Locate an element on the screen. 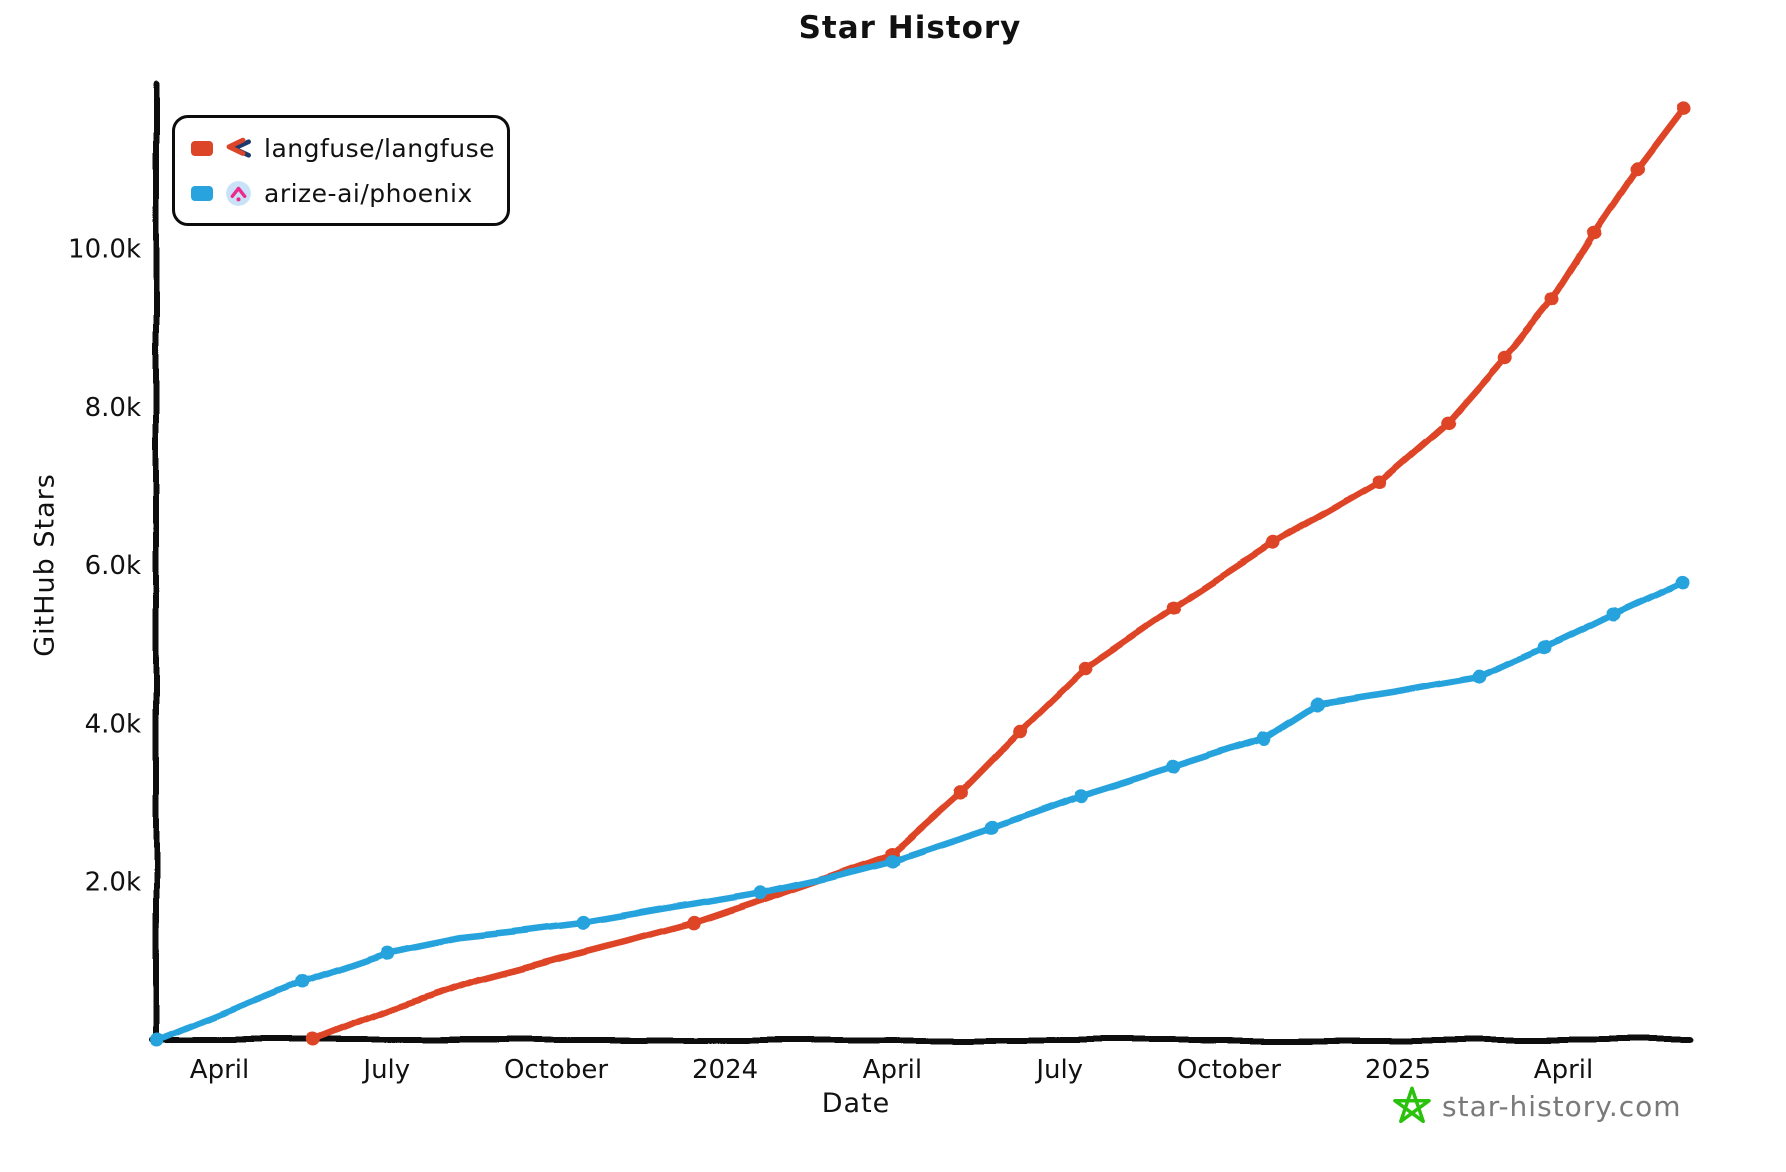 This screenshot has width=1786, height=1172. y-tick-label: 6.0k is located at coordinates (113, 566).